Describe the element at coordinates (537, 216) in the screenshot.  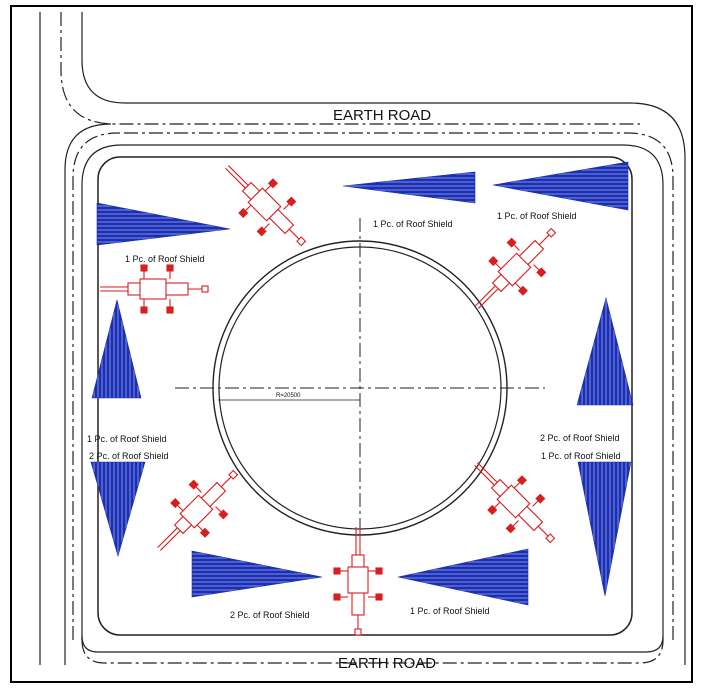
I see `shield-label-top-right: 1 Pc. of Roof Shield` at that location.